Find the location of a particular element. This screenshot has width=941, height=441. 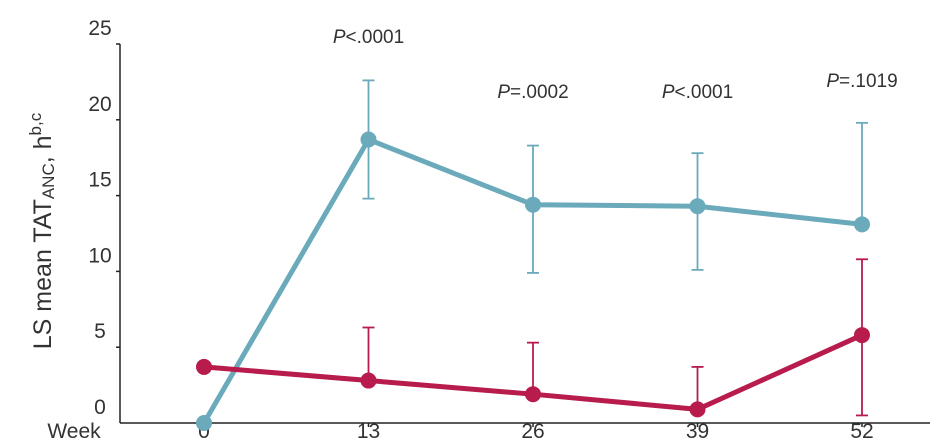

y-ticks: 0 5 10 15 20 25 is located at coordinates (104, 218).